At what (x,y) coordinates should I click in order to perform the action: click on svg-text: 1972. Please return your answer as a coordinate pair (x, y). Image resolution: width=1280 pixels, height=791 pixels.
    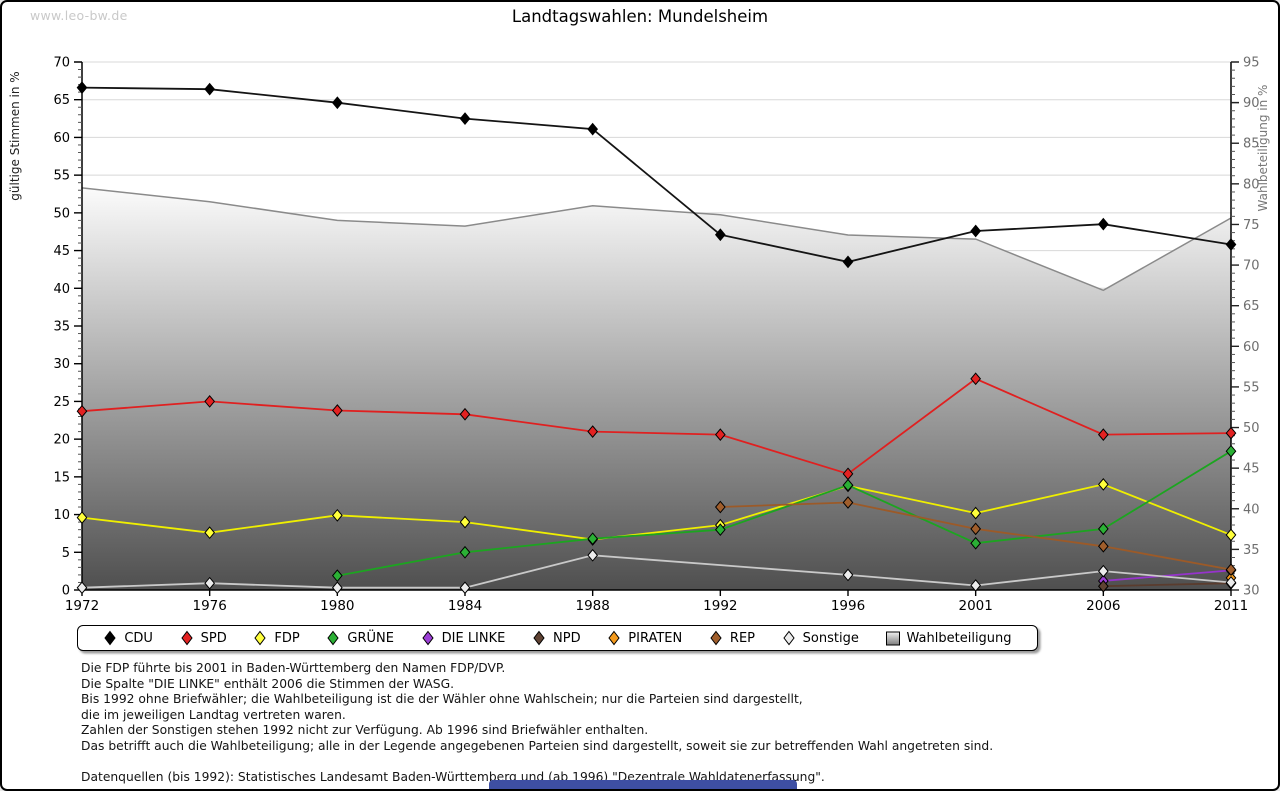
    Looking at the image, I should click on (82, 606).